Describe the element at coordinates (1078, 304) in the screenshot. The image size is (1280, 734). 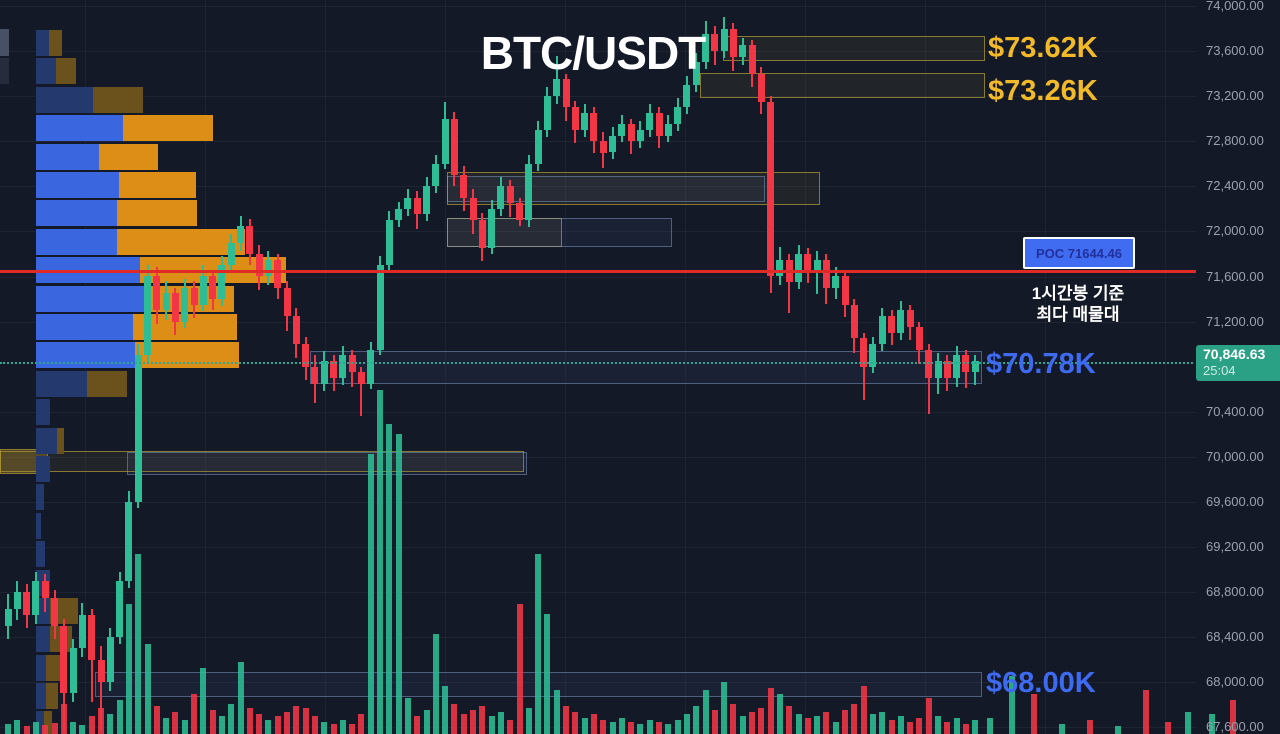
I see `korean-note: 1시간봉 기준 최다 매물대` at that location.